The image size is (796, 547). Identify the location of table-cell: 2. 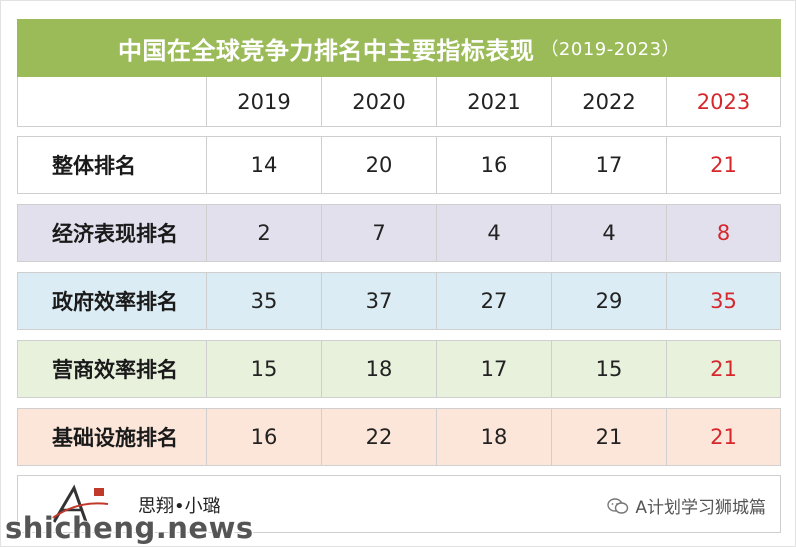
(263, 233).